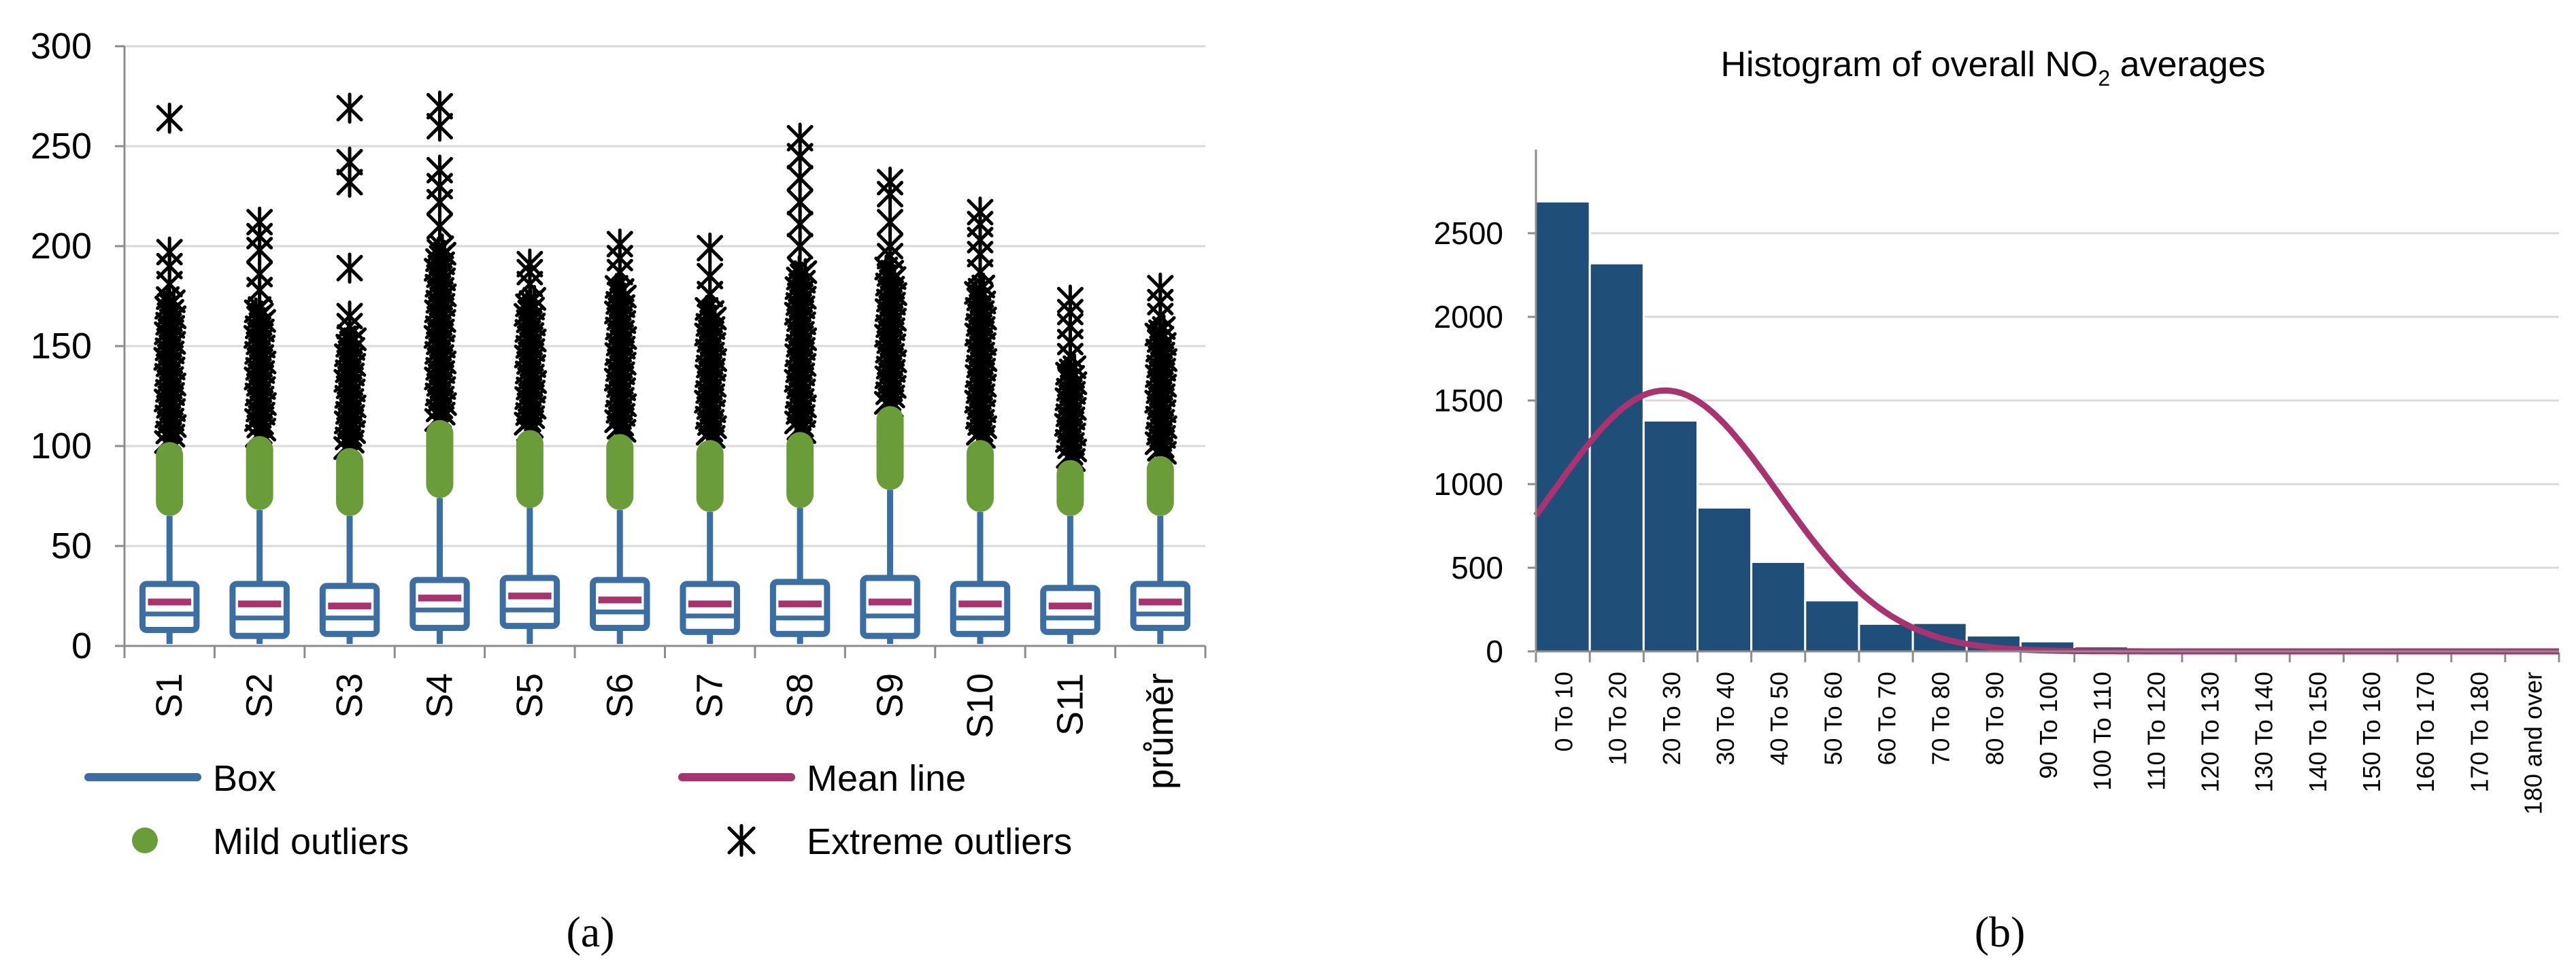 This screenshot has width=2576, height=973. What do you see at coordinates (800, 383) in the screenshot?
I see `box-S8` at bounding box center [800, 383].